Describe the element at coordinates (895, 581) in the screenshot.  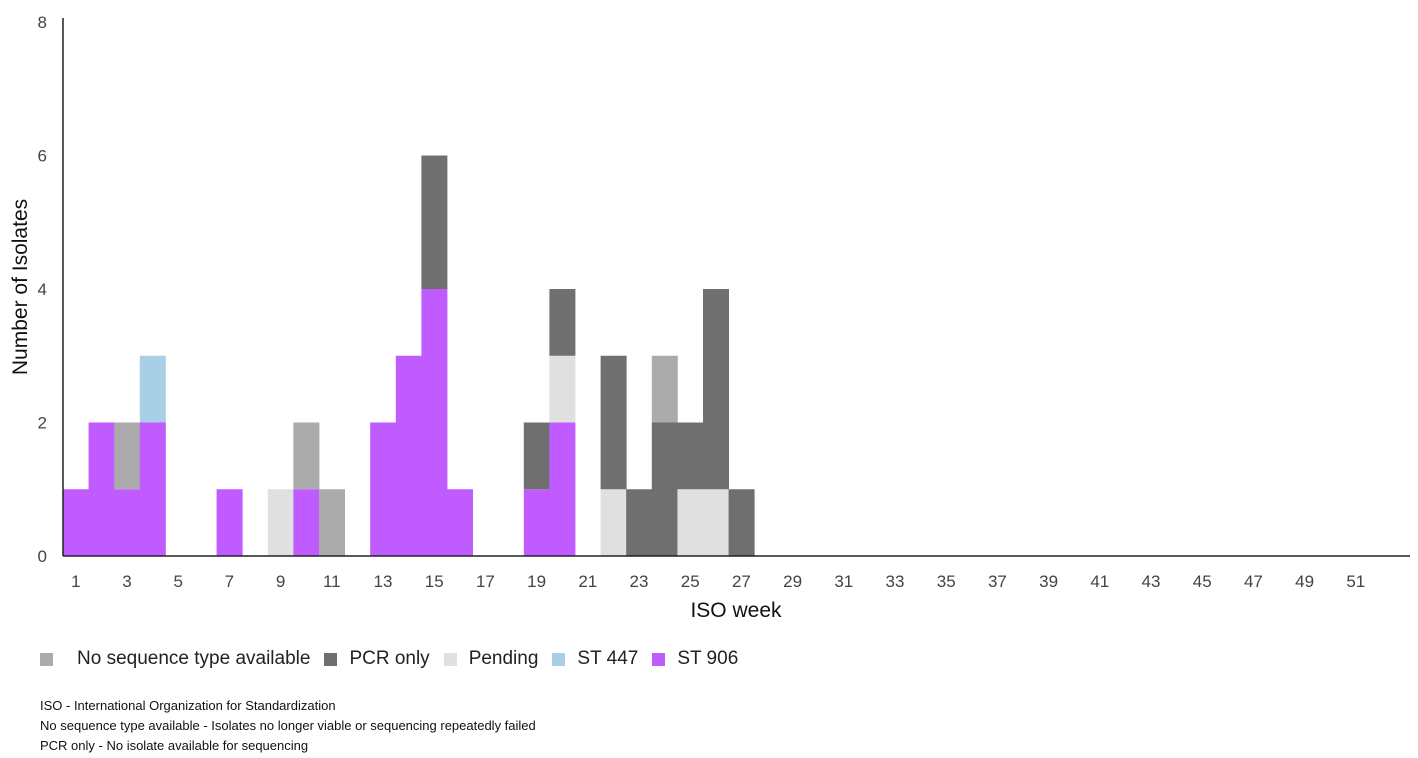
I see `x-tick-label: 33` at that location.